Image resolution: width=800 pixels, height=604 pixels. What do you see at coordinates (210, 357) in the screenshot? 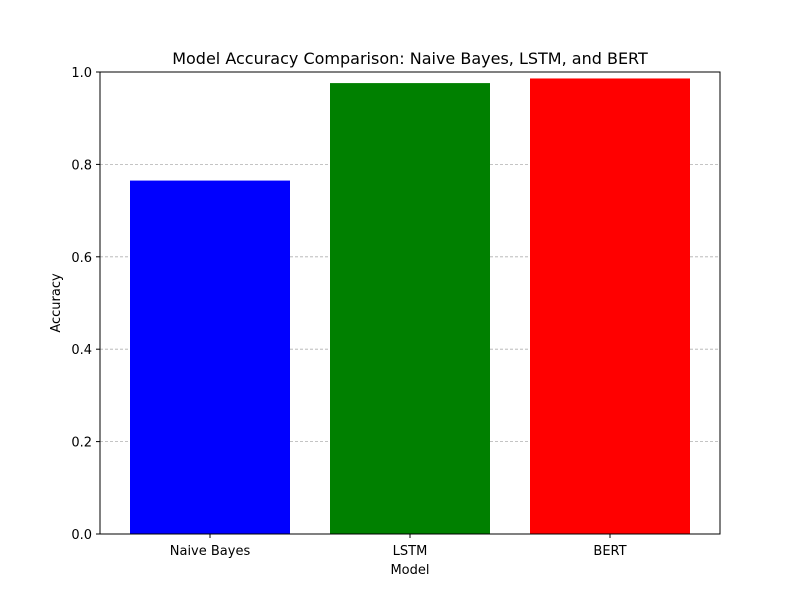
I see `bar-naive-bayes` at bounding box center [210, 357].